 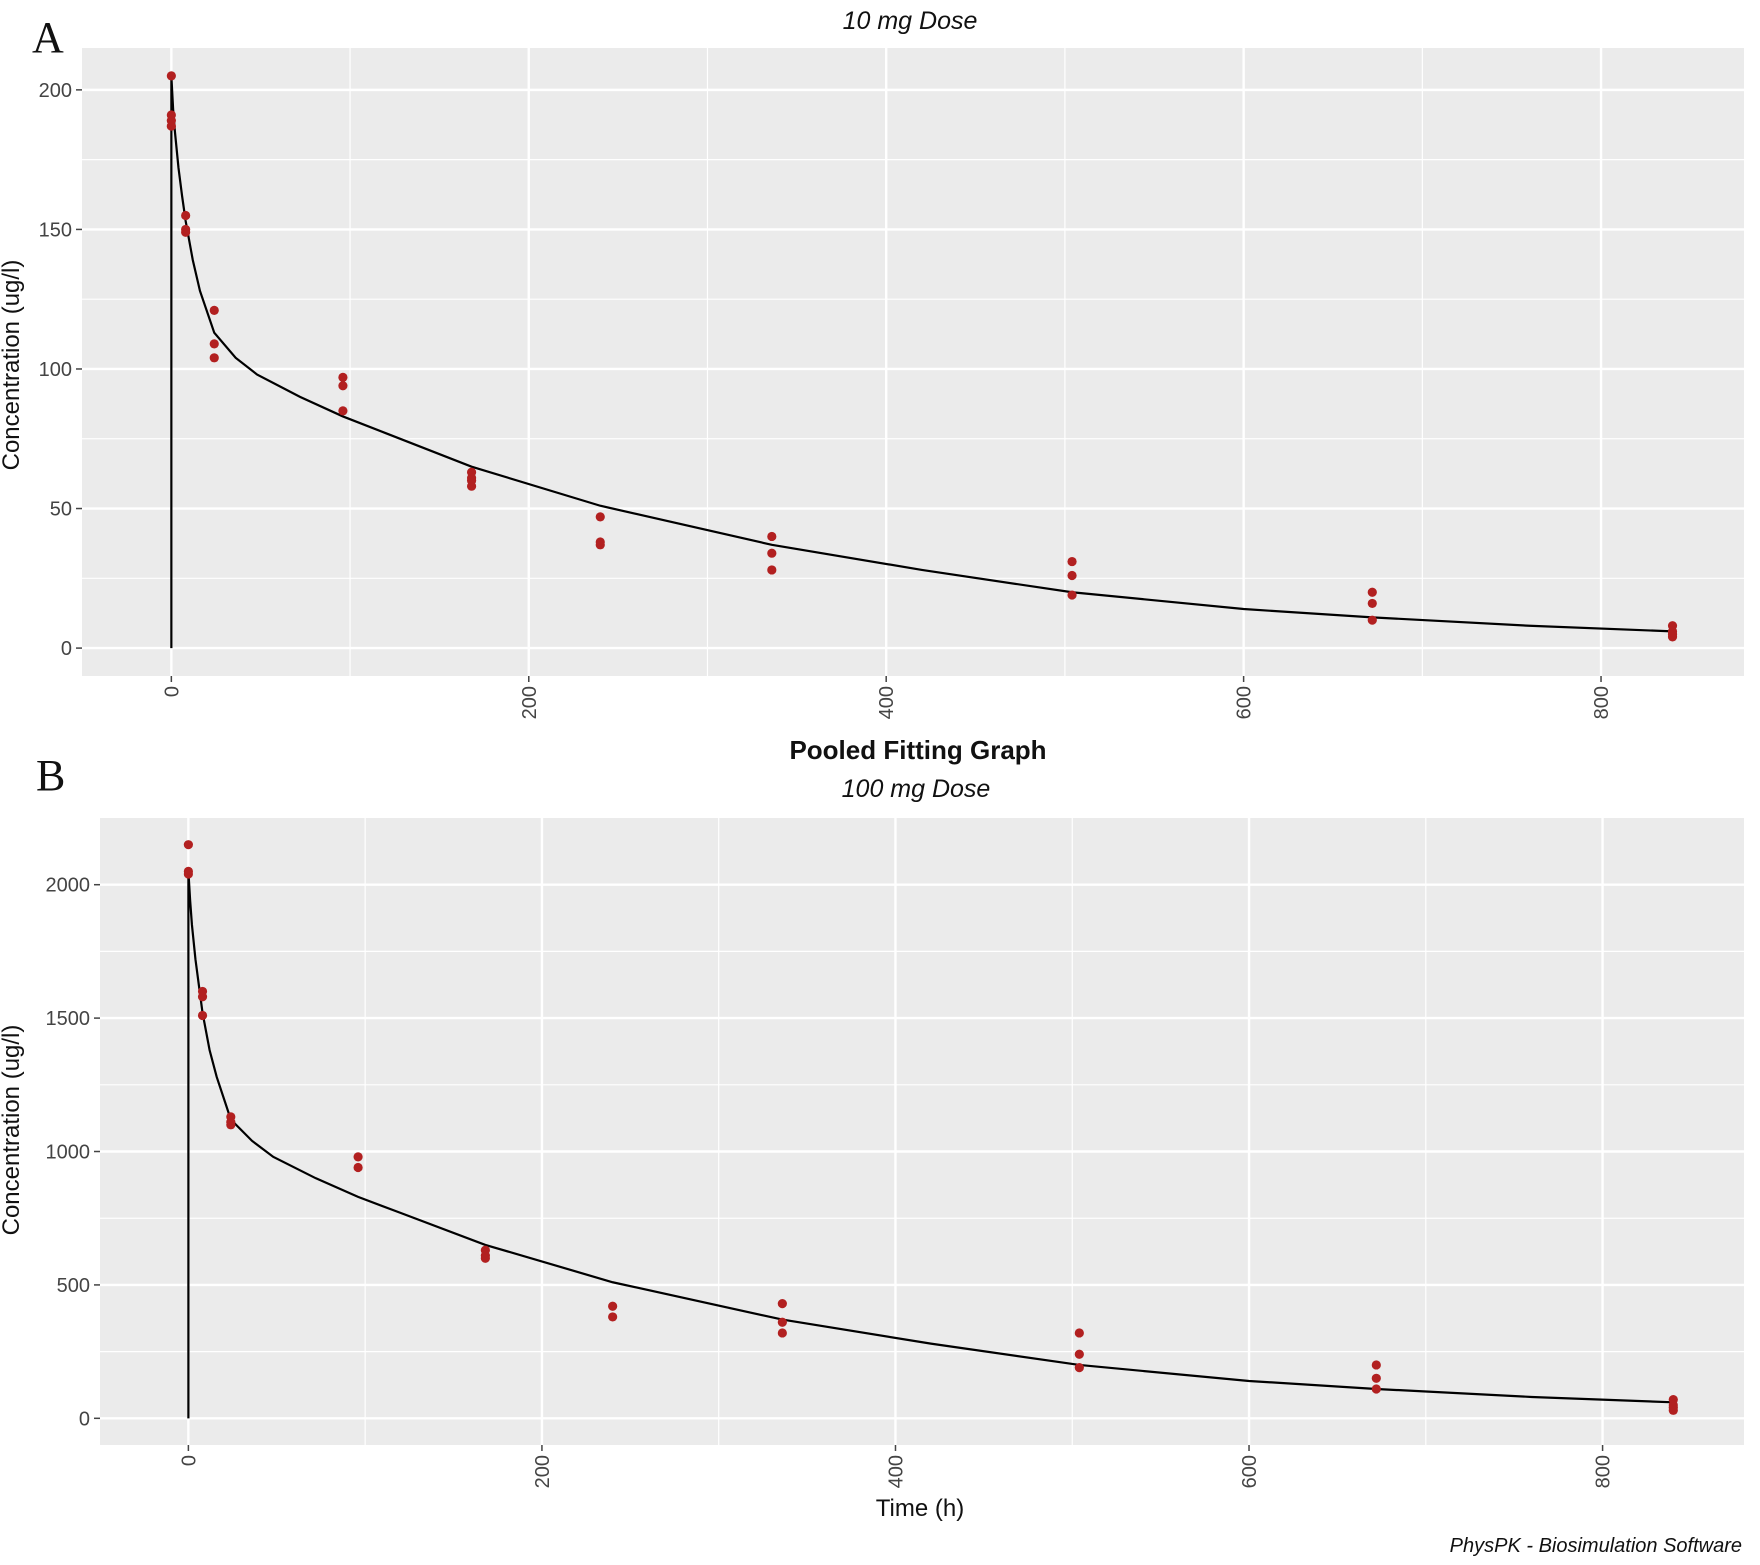 I want to click on panel-a-x-tick-labels: 0 200 400 600 800, so click(x=887, y=697).